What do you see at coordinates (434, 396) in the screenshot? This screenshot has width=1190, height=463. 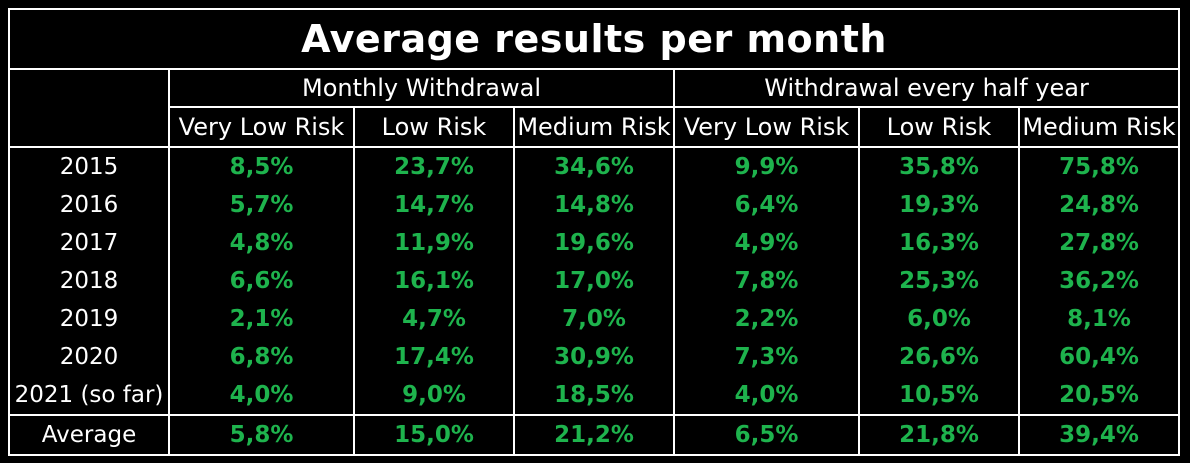 I see `value-cell: 9,0%` at bounding box center [434, 396].